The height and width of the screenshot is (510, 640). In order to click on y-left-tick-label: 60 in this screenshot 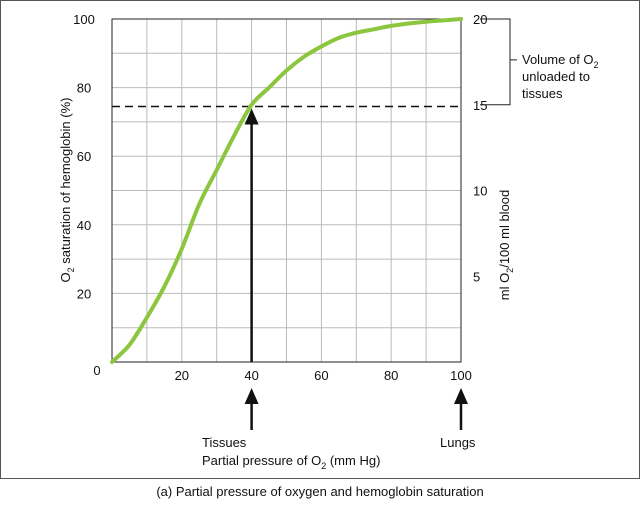, I will do `click(84, 156)`.